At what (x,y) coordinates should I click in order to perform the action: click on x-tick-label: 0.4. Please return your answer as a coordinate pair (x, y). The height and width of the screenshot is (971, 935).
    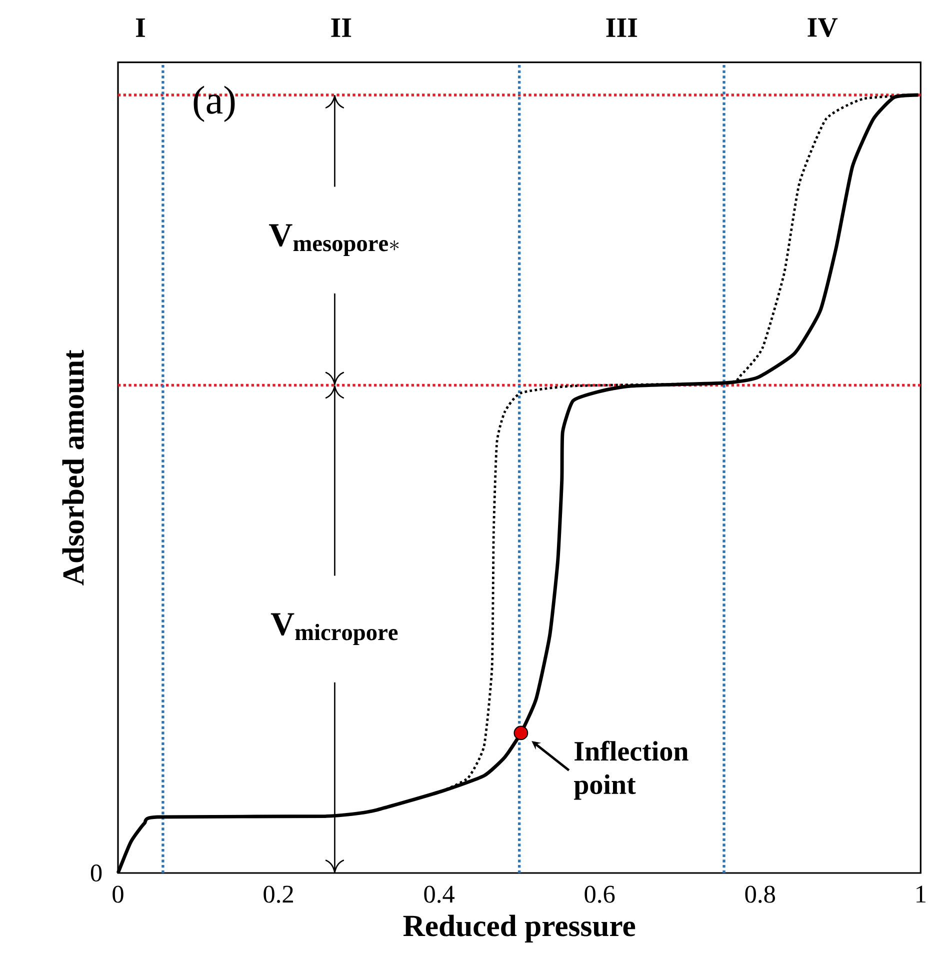
    Looking at the image, I should click on (439, 894).